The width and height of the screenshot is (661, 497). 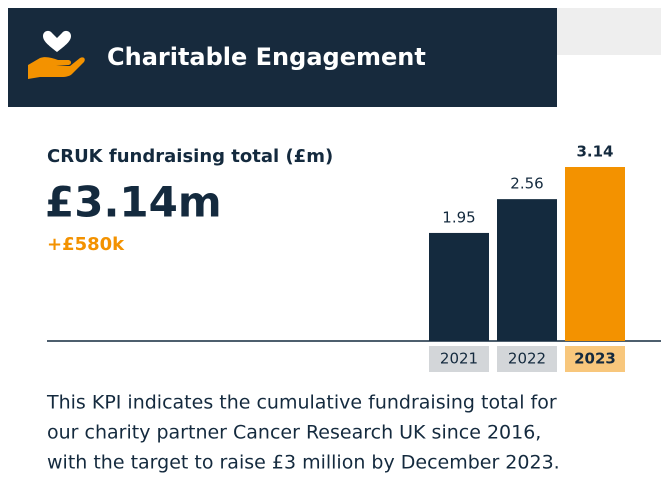 I want to click on value-label: 3.14, so click(x=594, y=152).